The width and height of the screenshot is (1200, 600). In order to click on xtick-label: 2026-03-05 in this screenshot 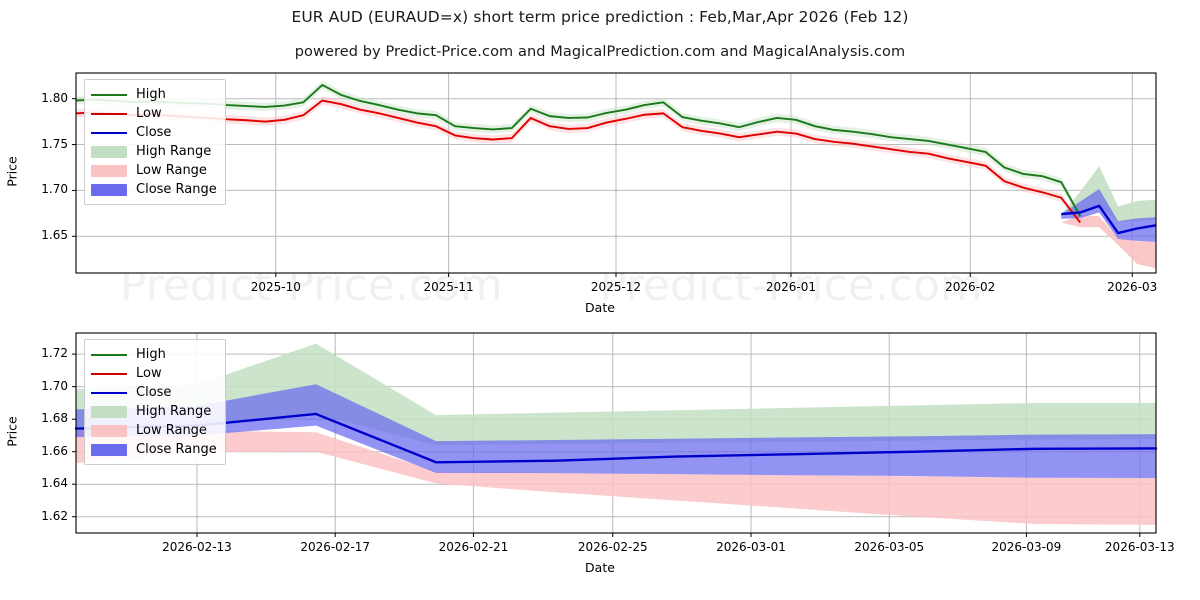, I will do `click(889, 547)`.